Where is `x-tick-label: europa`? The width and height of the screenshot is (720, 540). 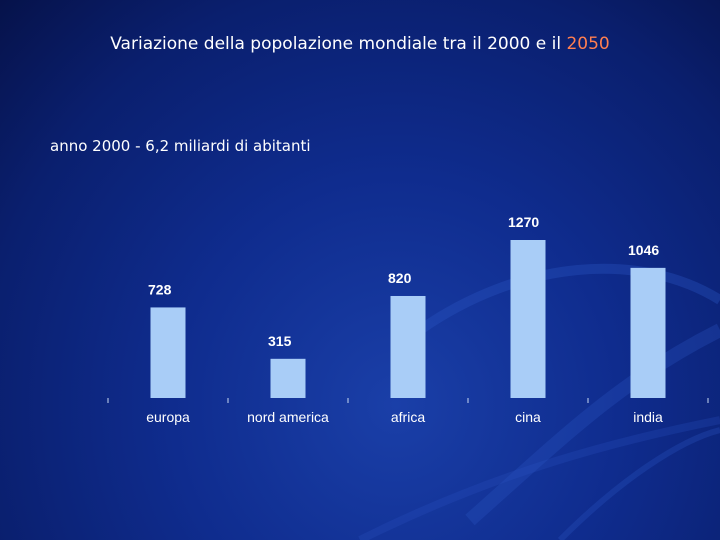 x-tick-label: europa is located at coordinates (168, 417).